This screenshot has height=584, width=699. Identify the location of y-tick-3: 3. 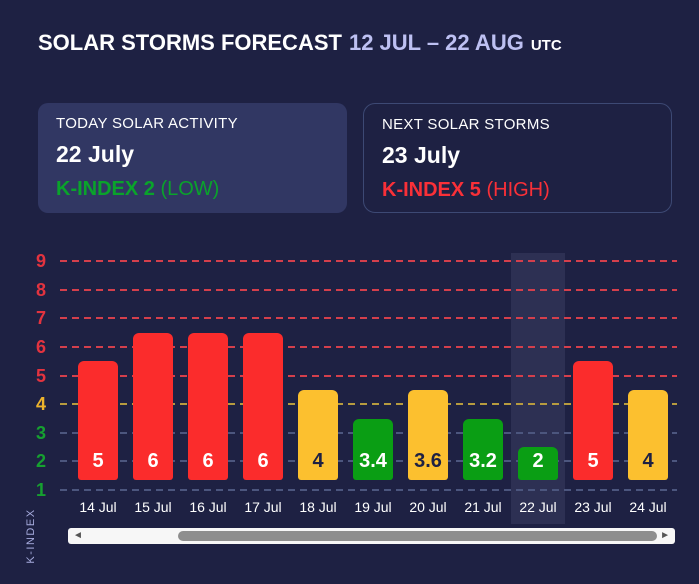
(40, 432).